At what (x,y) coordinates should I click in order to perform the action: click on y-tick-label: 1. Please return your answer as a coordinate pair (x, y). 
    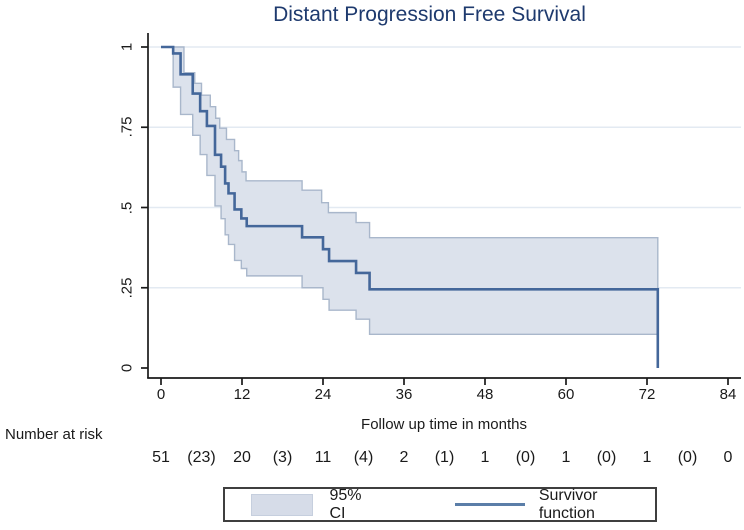
    Looking at the image, I should click on (127, 47).